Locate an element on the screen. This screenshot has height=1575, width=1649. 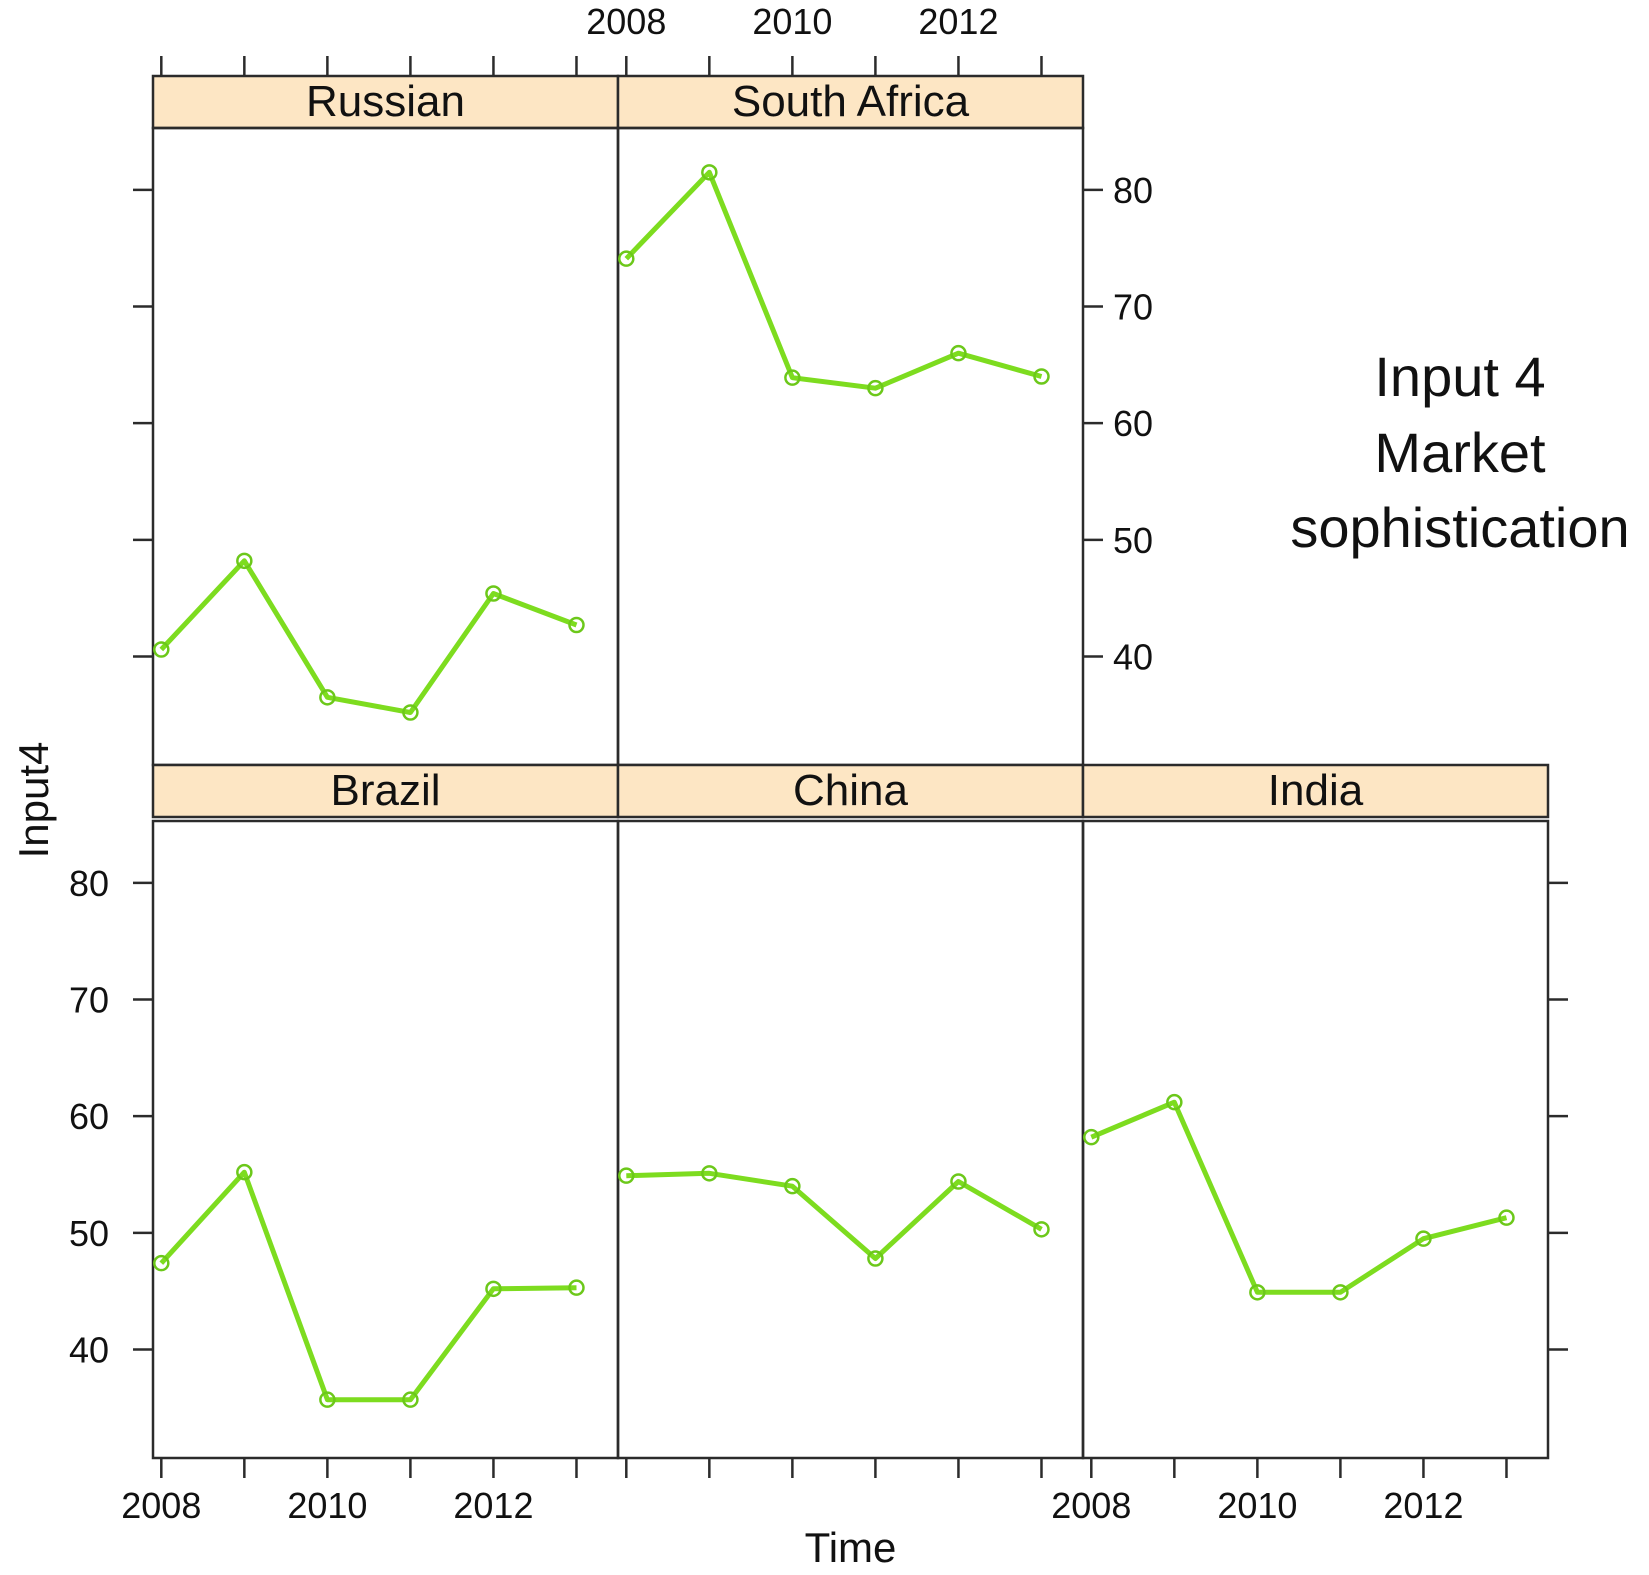
data-point-russian-2008 is located at coordinates (161, 649).